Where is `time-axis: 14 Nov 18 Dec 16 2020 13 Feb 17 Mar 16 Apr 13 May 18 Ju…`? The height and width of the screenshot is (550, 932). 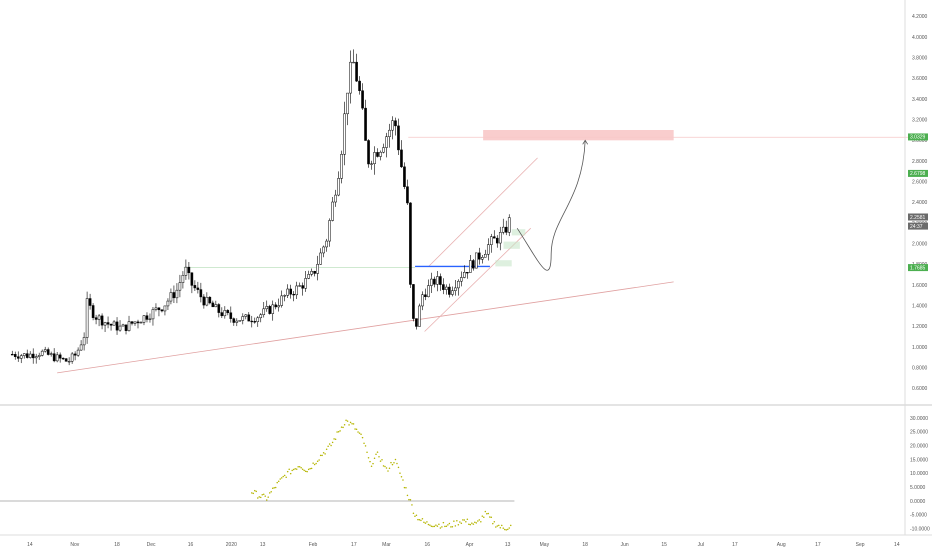 time-axis: 14 Nov 18 Dec 16 2020 13 Feb 17 Mar 16 Apr 13 May 18 Ju… is located at coordinates (463, 545).